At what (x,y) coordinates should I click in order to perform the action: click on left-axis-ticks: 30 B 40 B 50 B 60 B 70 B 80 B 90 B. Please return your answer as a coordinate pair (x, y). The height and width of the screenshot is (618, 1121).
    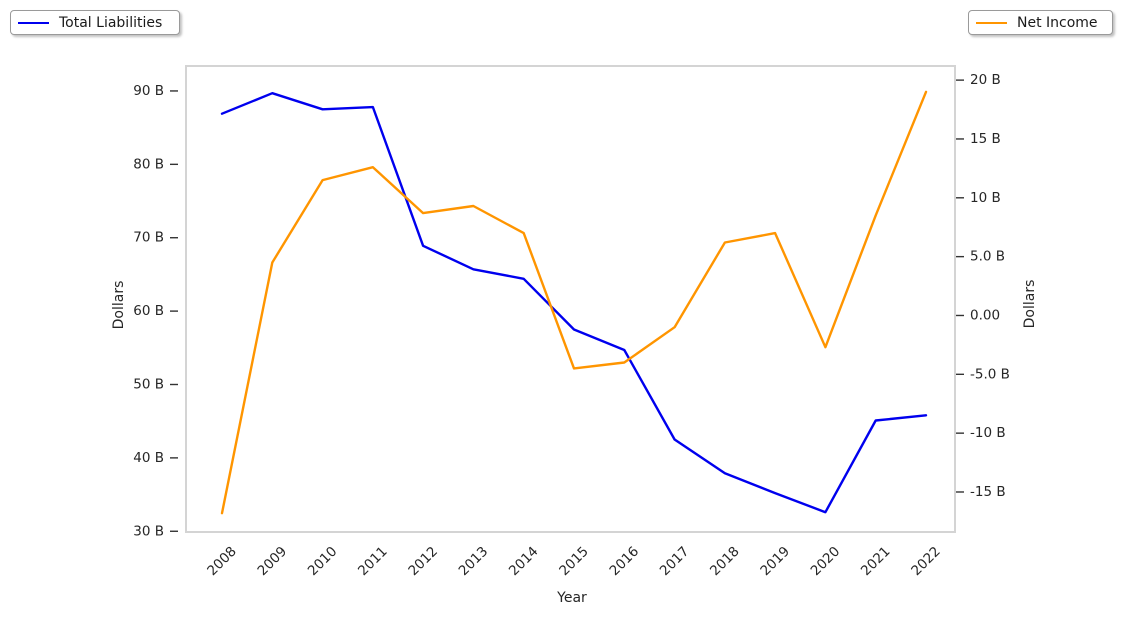
    Looking at the image, I should click on (155, 311).